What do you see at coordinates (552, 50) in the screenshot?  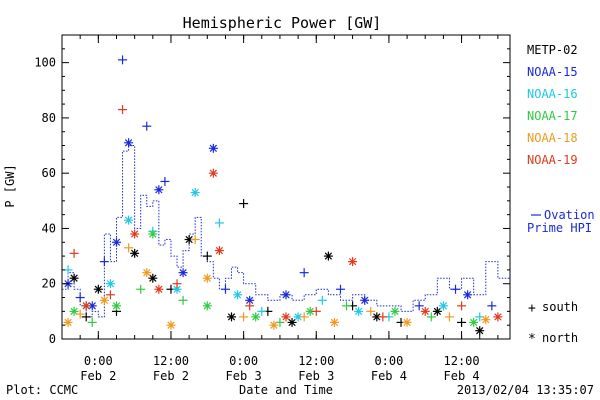 I see `legend-entry-metp-02: METP-02` at bounding box center [552, 50].